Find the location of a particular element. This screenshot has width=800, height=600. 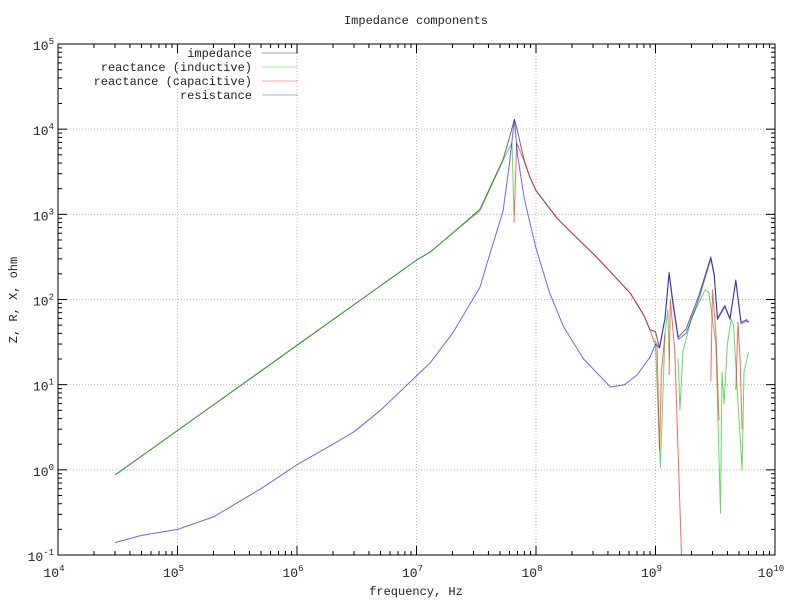

x-axis-label: frequency, Hz is located at coordinates (416, 592).